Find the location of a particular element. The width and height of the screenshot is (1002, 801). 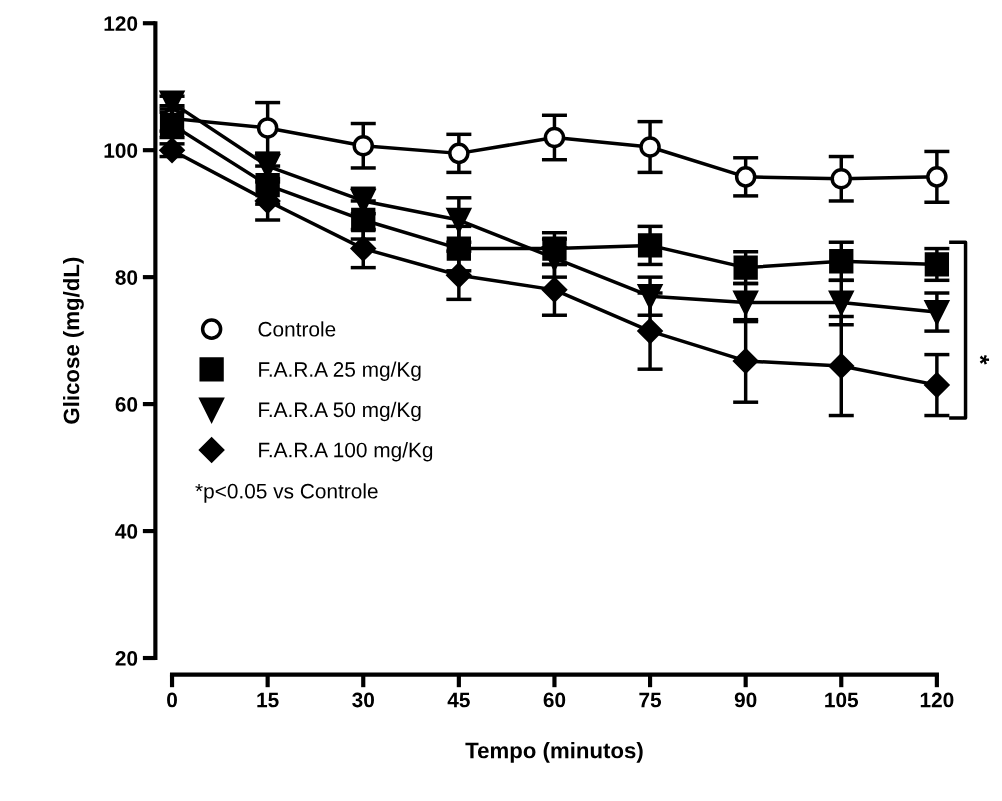

legend-label: F.A.R.A 100 mg/Kg is located at coordinates (346, 452).